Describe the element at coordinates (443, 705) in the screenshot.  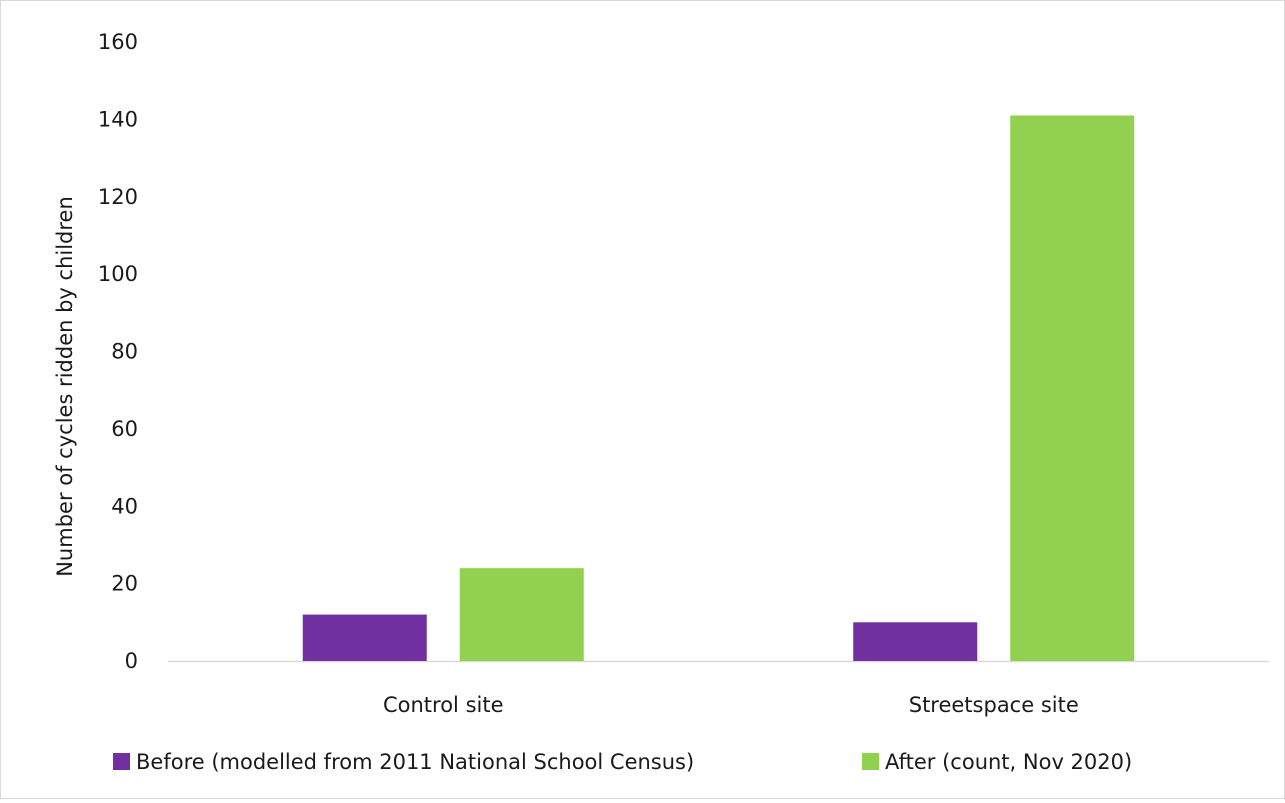
I see `category-label: Control site` at that location.